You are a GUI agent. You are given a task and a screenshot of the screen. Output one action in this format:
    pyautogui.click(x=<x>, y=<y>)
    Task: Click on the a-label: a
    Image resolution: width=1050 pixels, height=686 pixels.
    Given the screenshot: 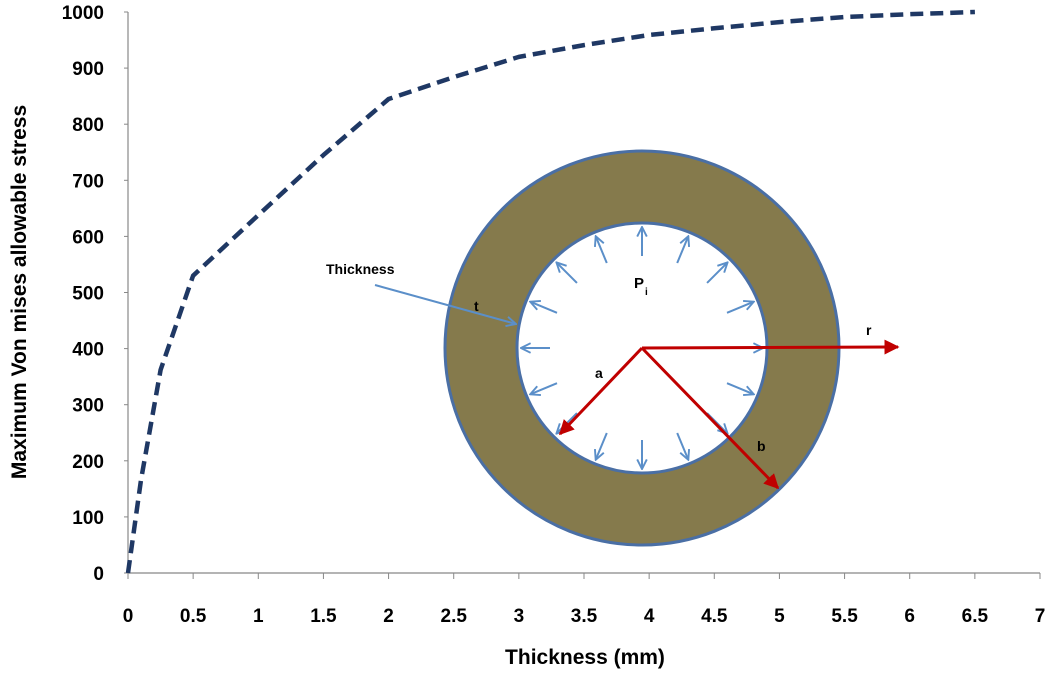 What is the action you would take?
    pyautogui.click(x=599, y=373)
    